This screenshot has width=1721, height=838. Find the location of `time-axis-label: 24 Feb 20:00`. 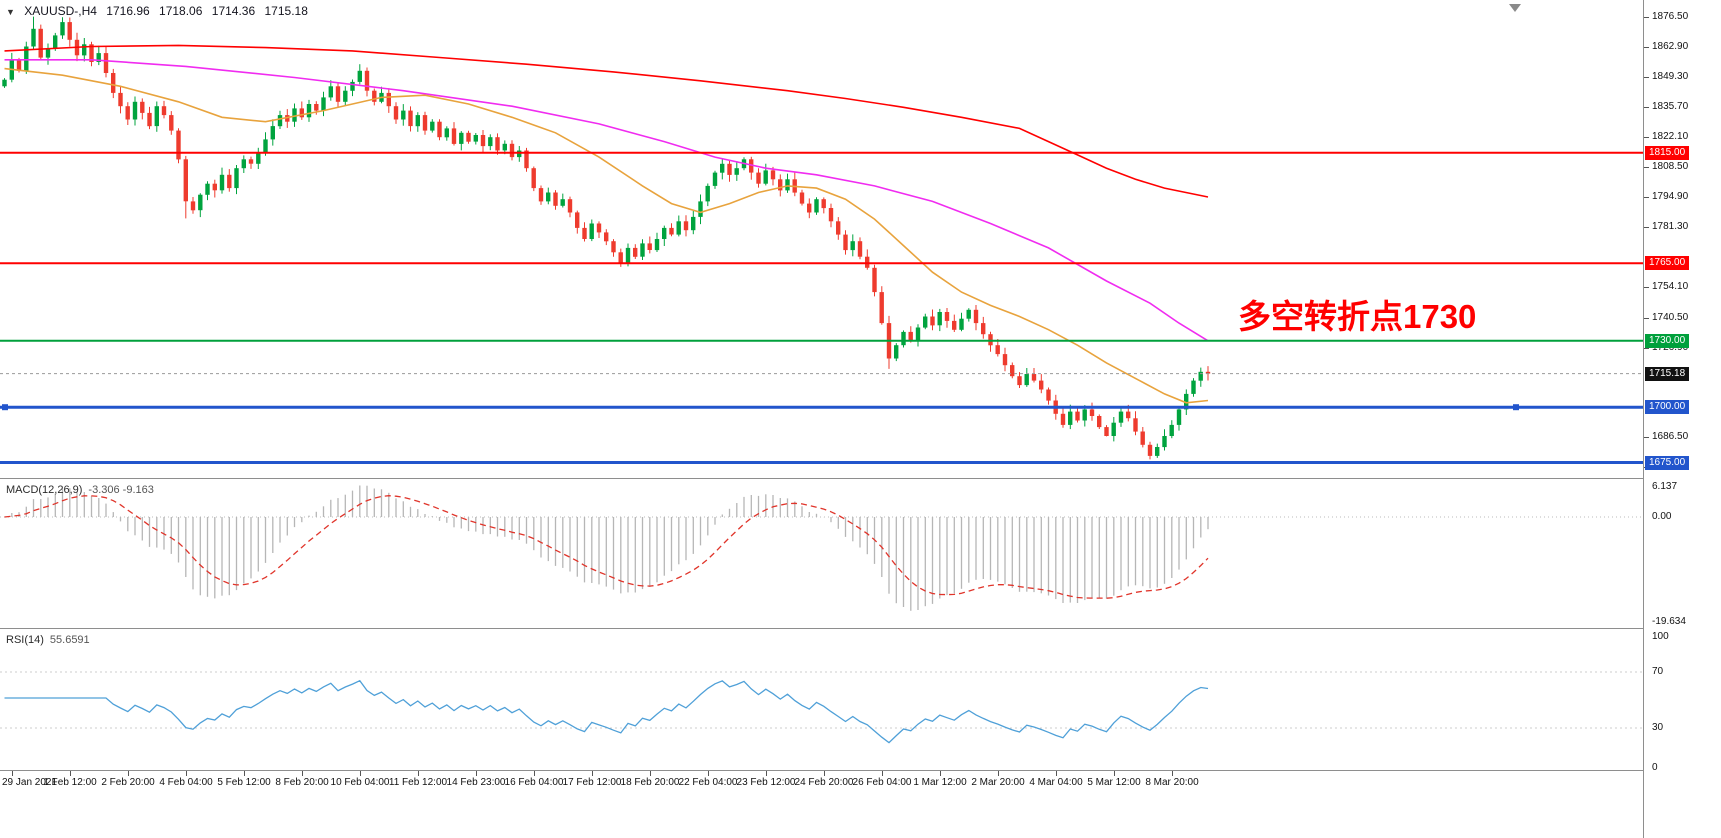

time-axis-label: 24 Feb 20:00 is located at coordinates (824, 782).